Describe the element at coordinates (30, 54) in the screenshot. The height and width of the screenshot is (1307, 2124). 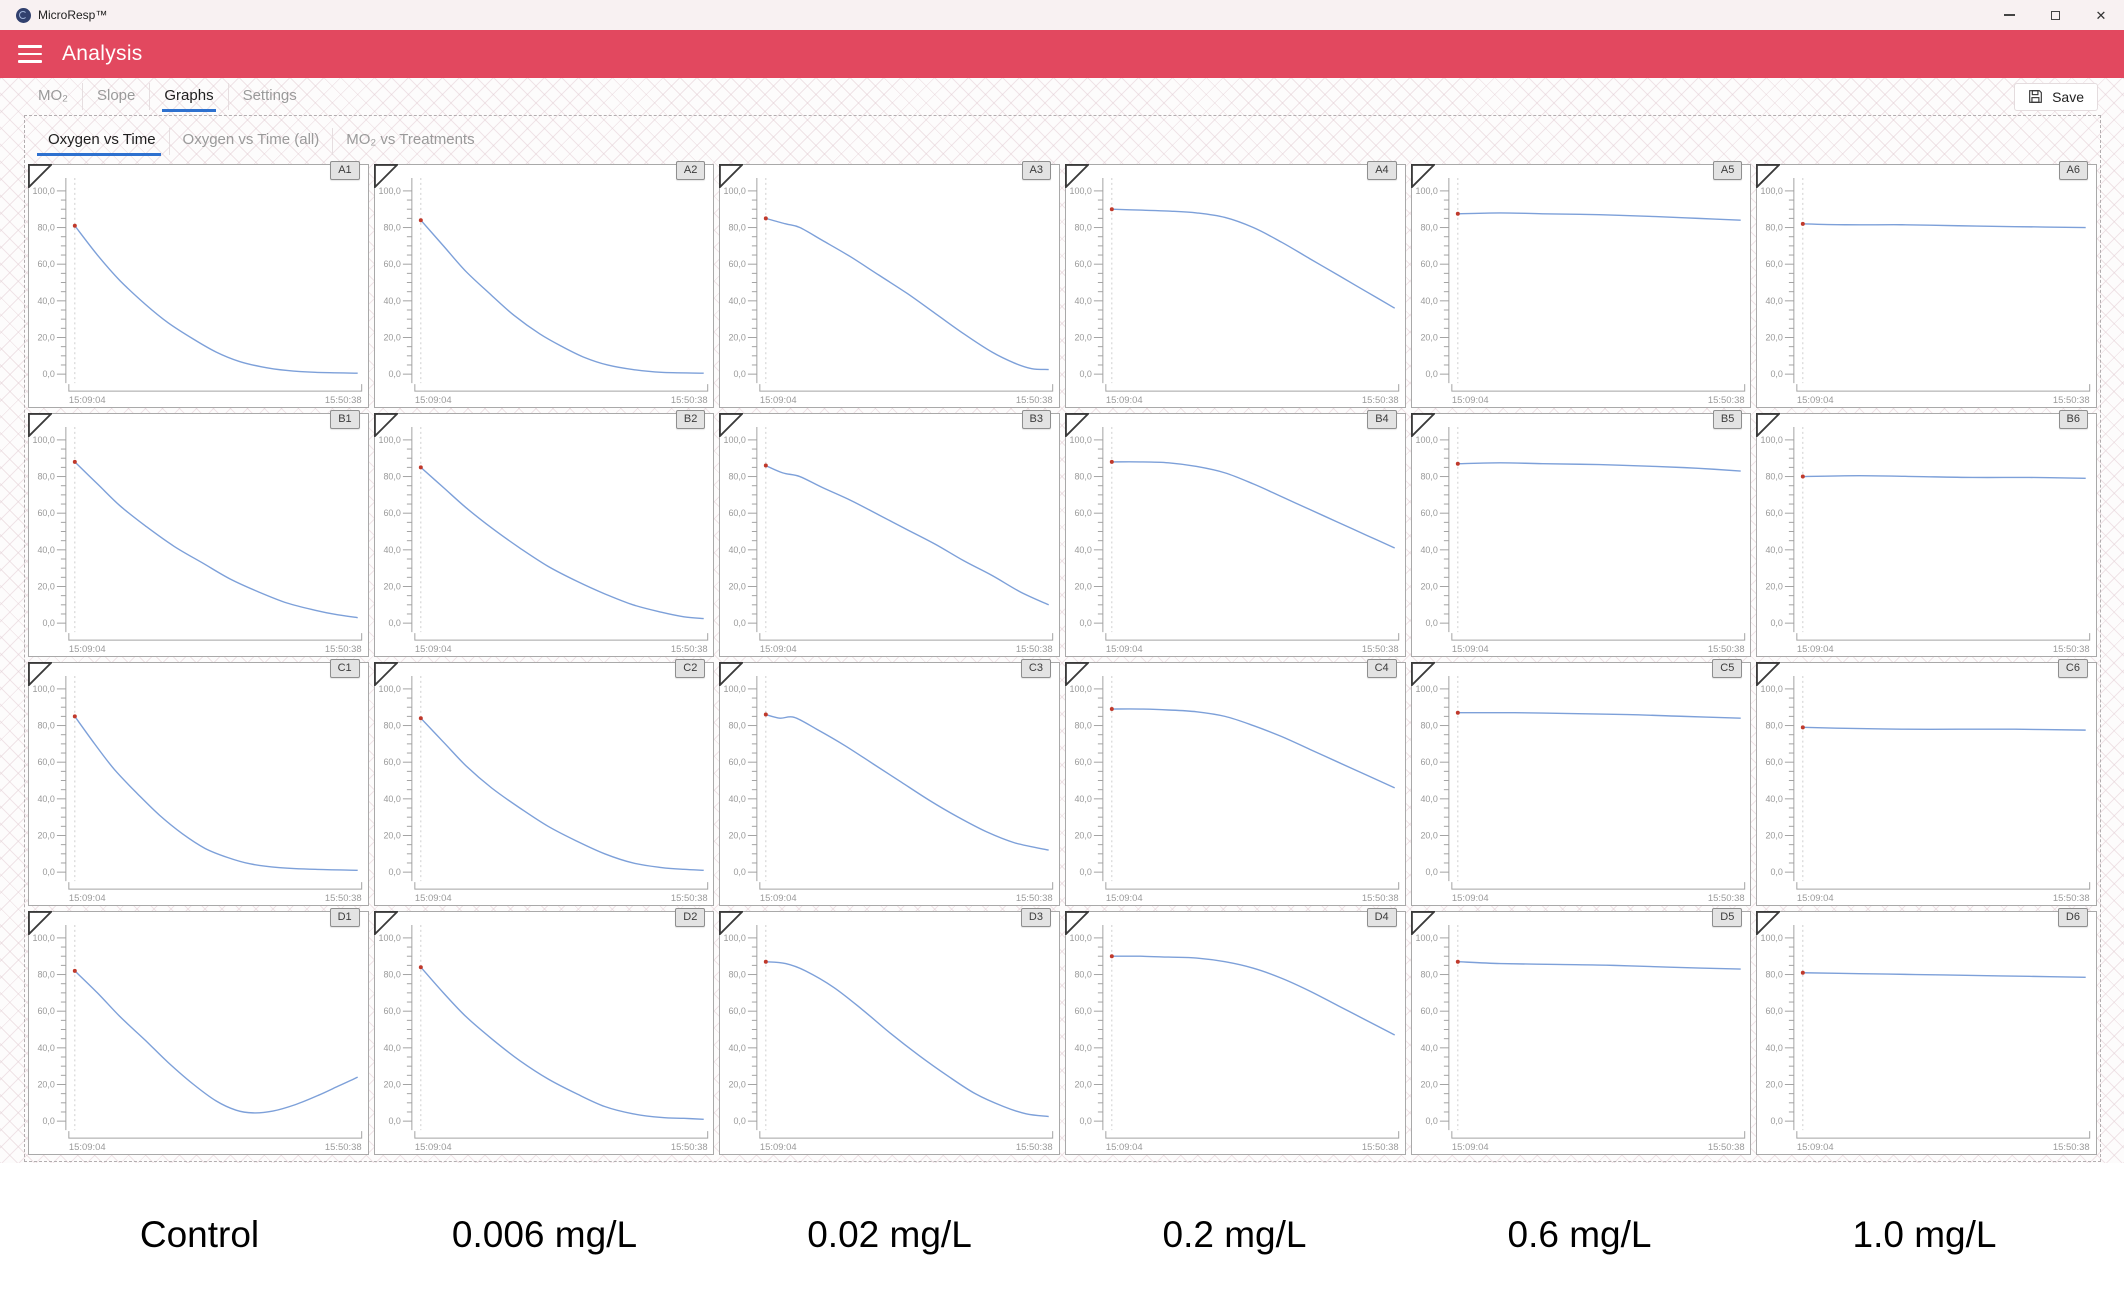
I see `hamburger-menu-icon` at that location.